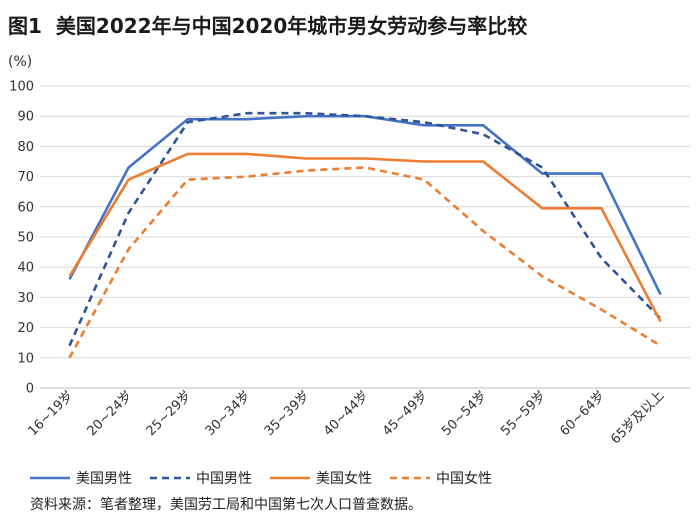 The height and width of the screenshot is (520, 700). Describe the element at coordinates (25, 358) in the screenshot. I see `y-tick-label: 10` at that location.